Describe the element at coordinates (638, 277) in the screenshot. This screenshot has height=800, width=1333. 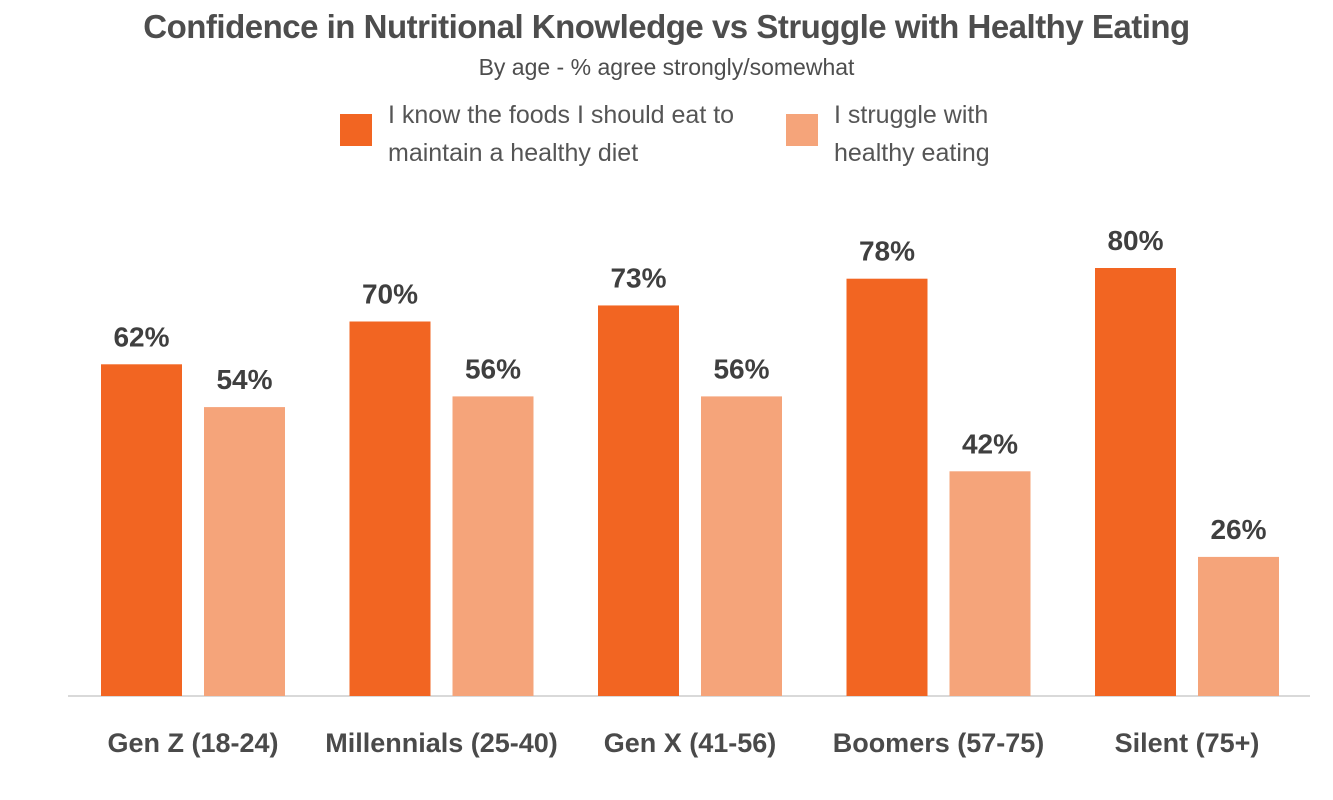
I see `data-label-series-1-3: 73%` at that location.